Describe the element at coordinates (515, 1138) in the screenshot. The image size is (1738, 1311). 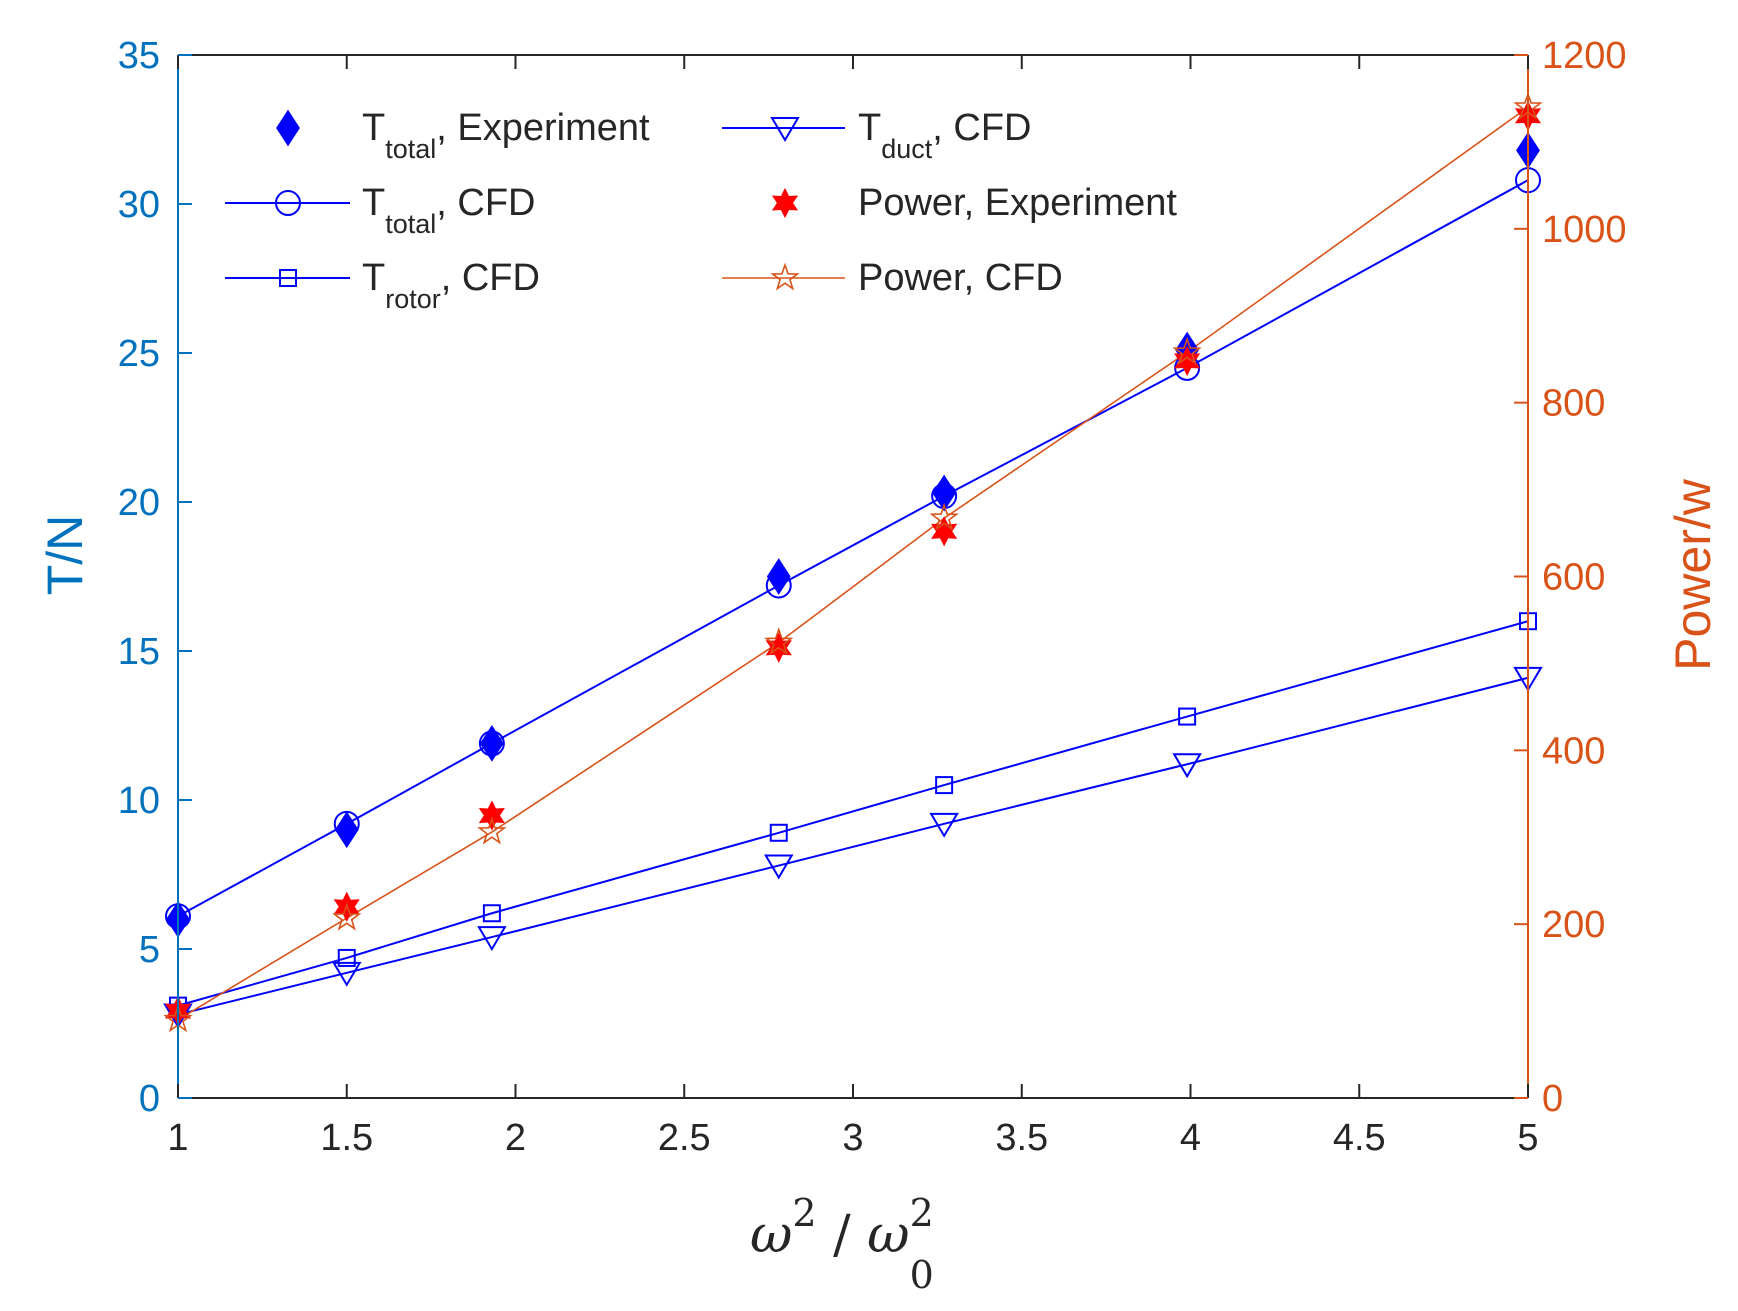
I see `x-tick-label: 2` at that location.